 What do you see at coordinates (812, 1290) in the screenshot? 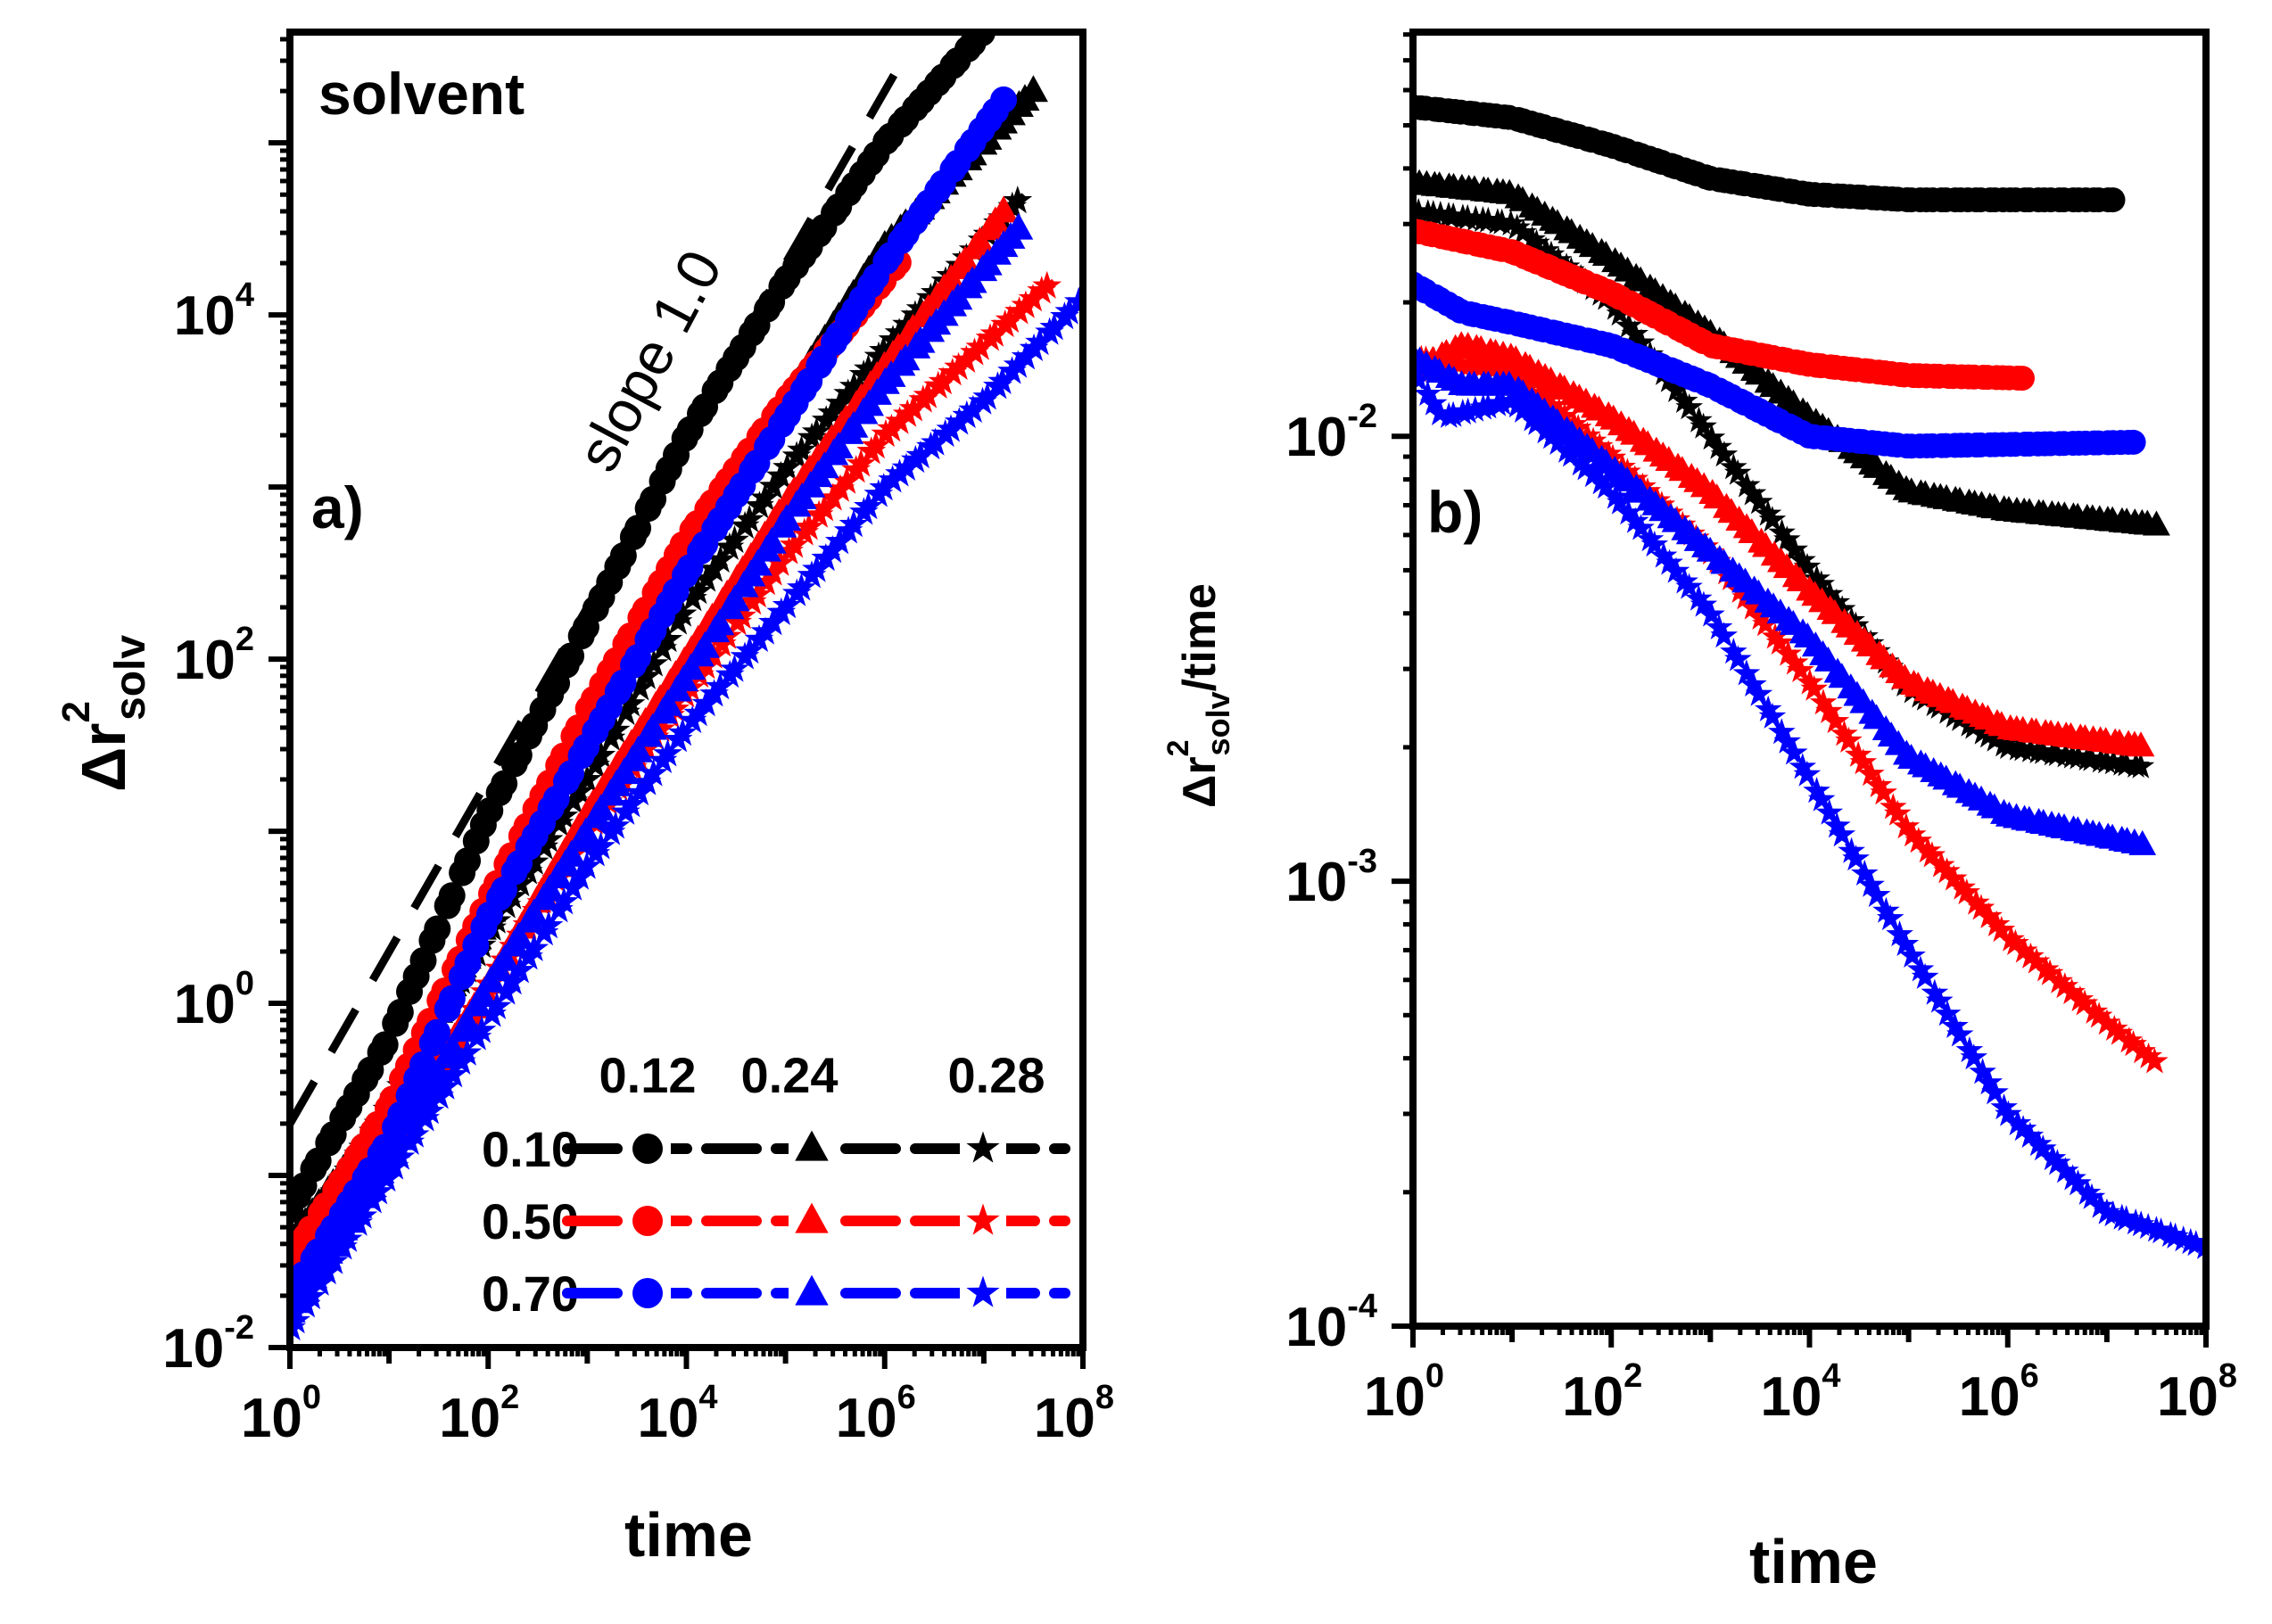
I see `legend-marker-triangle` at bounding box center [812, 1290].